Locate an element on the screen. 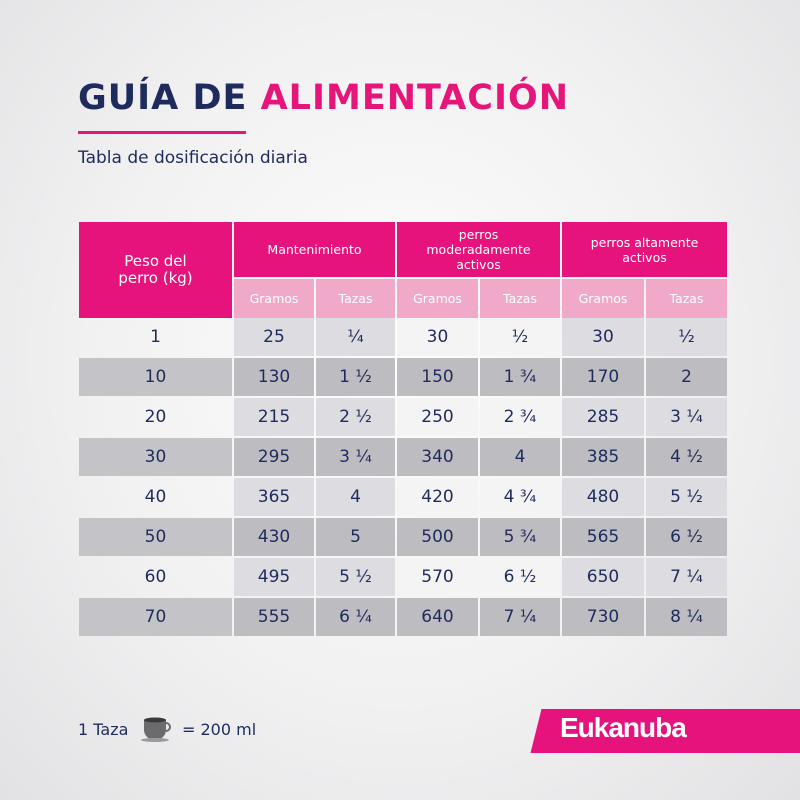 This screenshot has width=800, height=800. table-cell: ¼ is located at coordinates (355, 337).